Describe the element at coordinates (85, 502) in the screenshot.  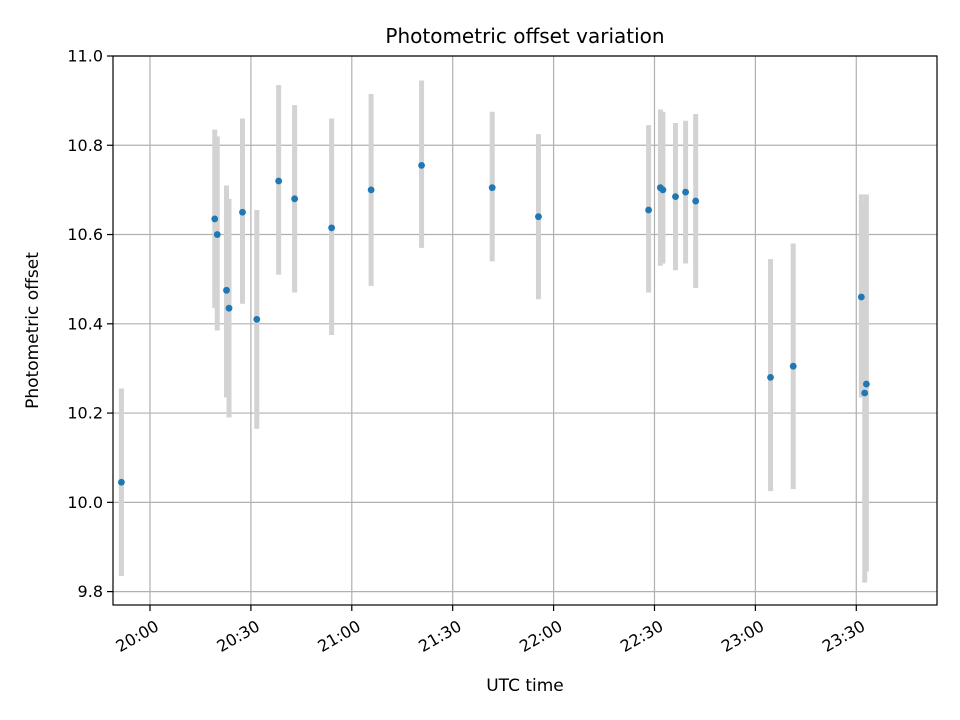
I see `y-tick-label: 10.0` at that location.